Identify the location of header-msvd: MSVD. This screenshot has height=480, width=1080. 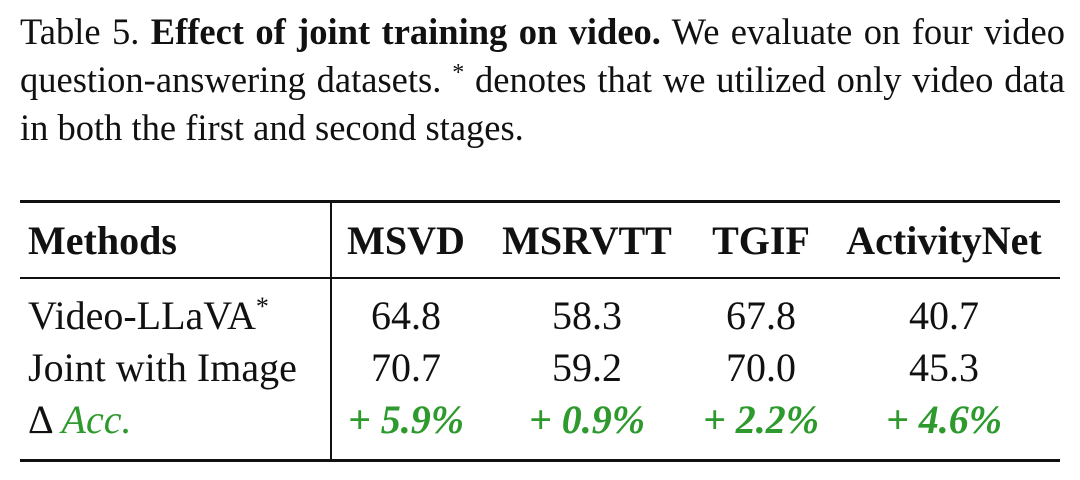
(405, 239).